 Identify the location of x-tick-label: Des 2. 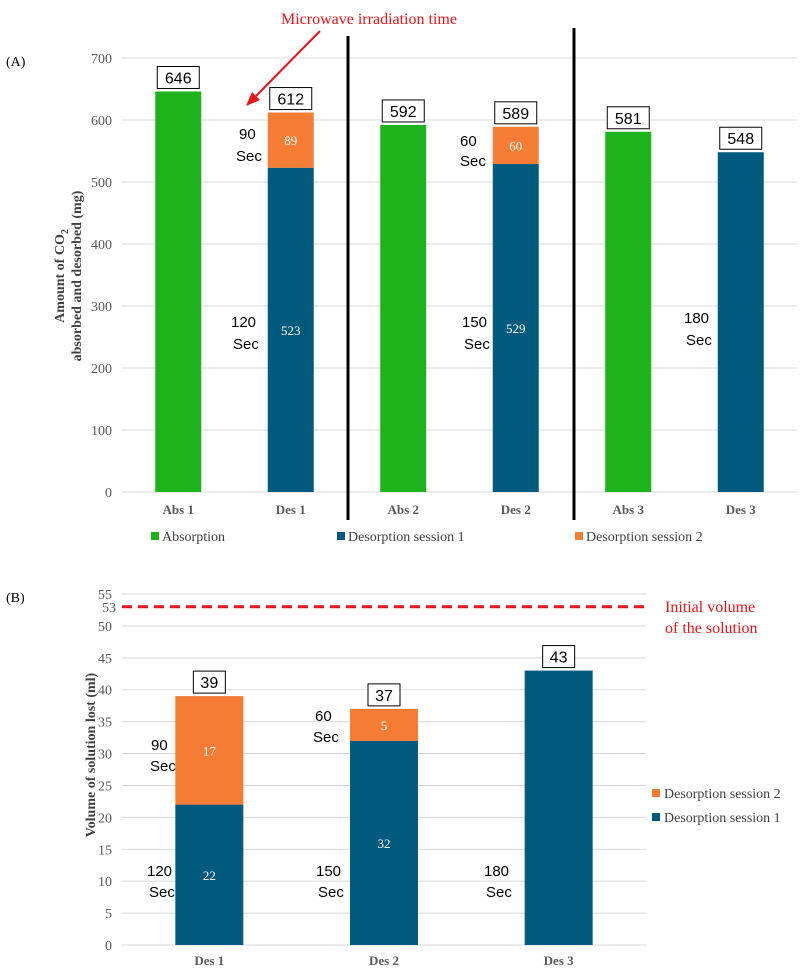
(384, 960).